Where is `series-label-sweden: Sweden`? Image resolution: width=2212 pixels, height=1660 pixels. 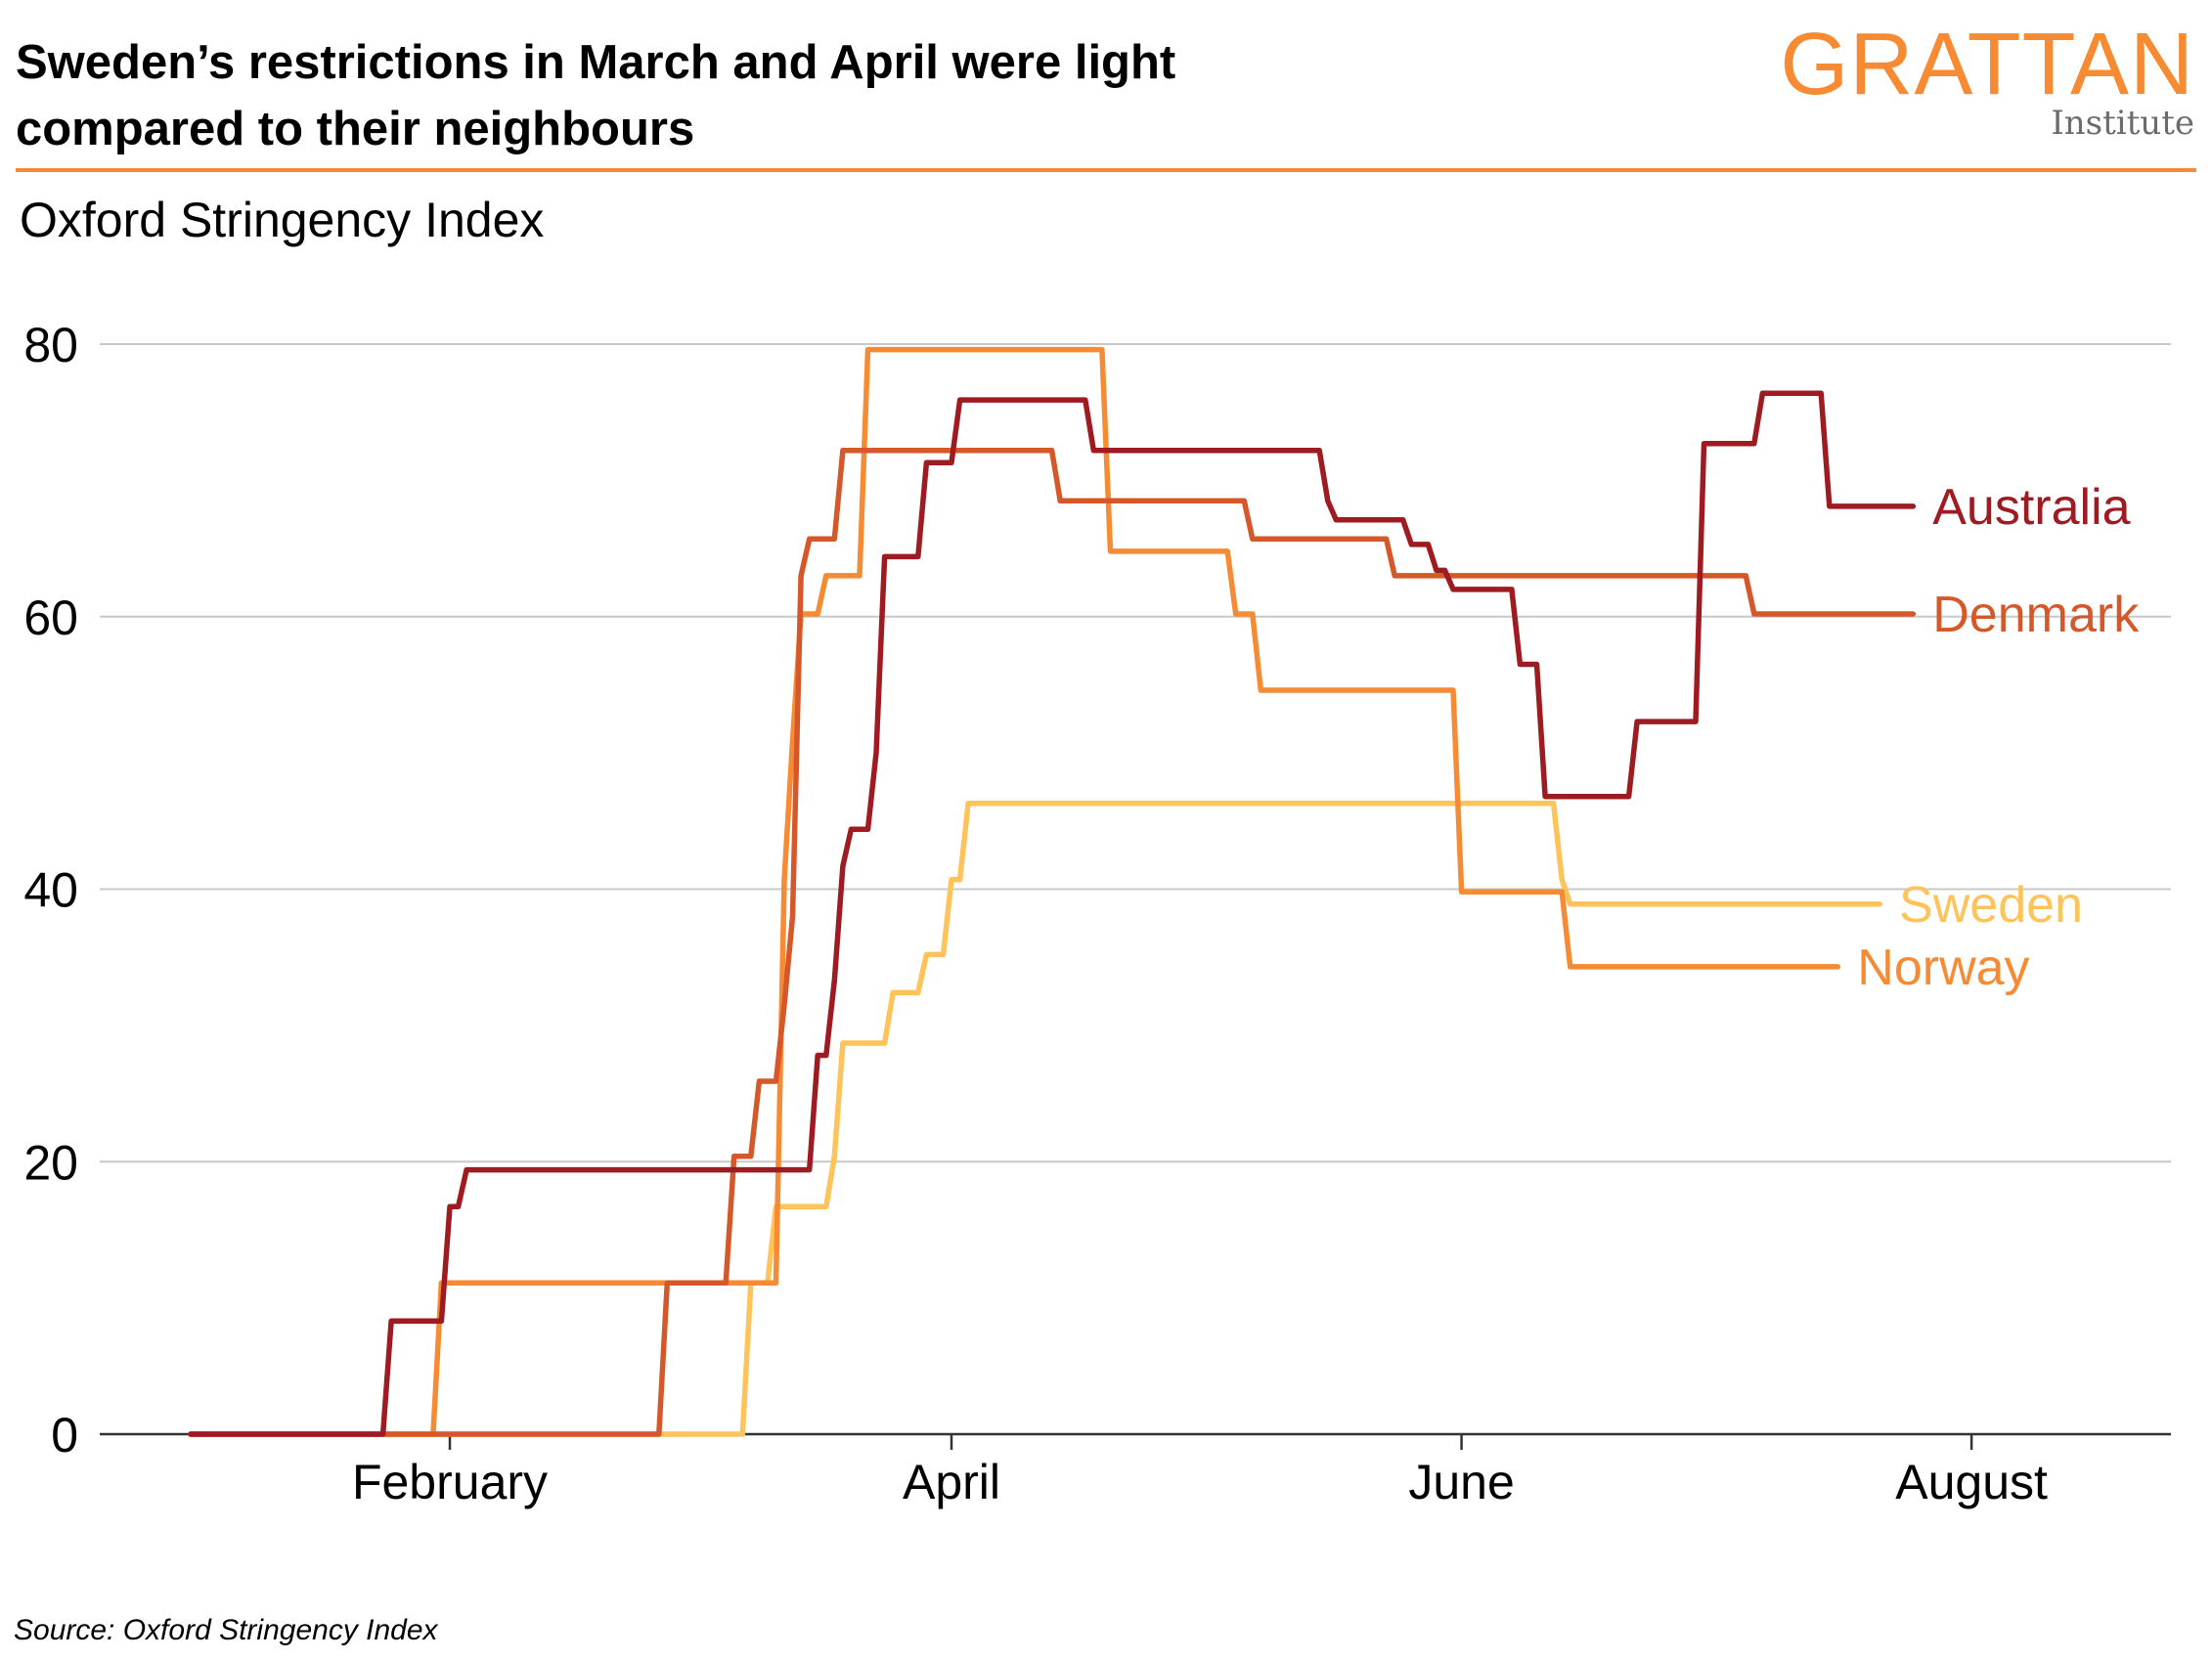
series-label-sweden: Sweden is located at coordinates (1991, 905).